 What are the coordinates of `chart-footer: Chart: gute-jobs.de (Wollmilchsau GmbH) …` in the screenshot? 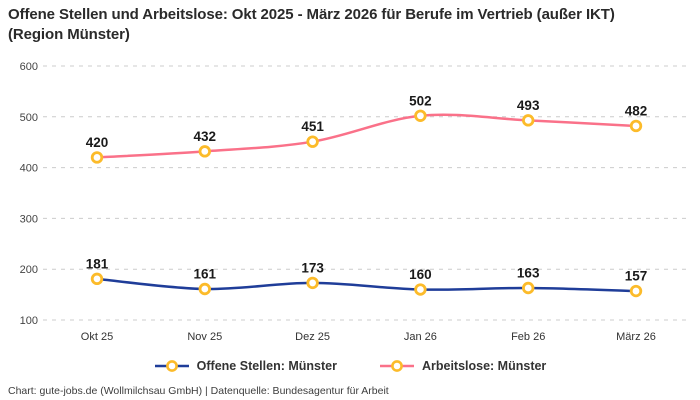 It's located at (198, 391).